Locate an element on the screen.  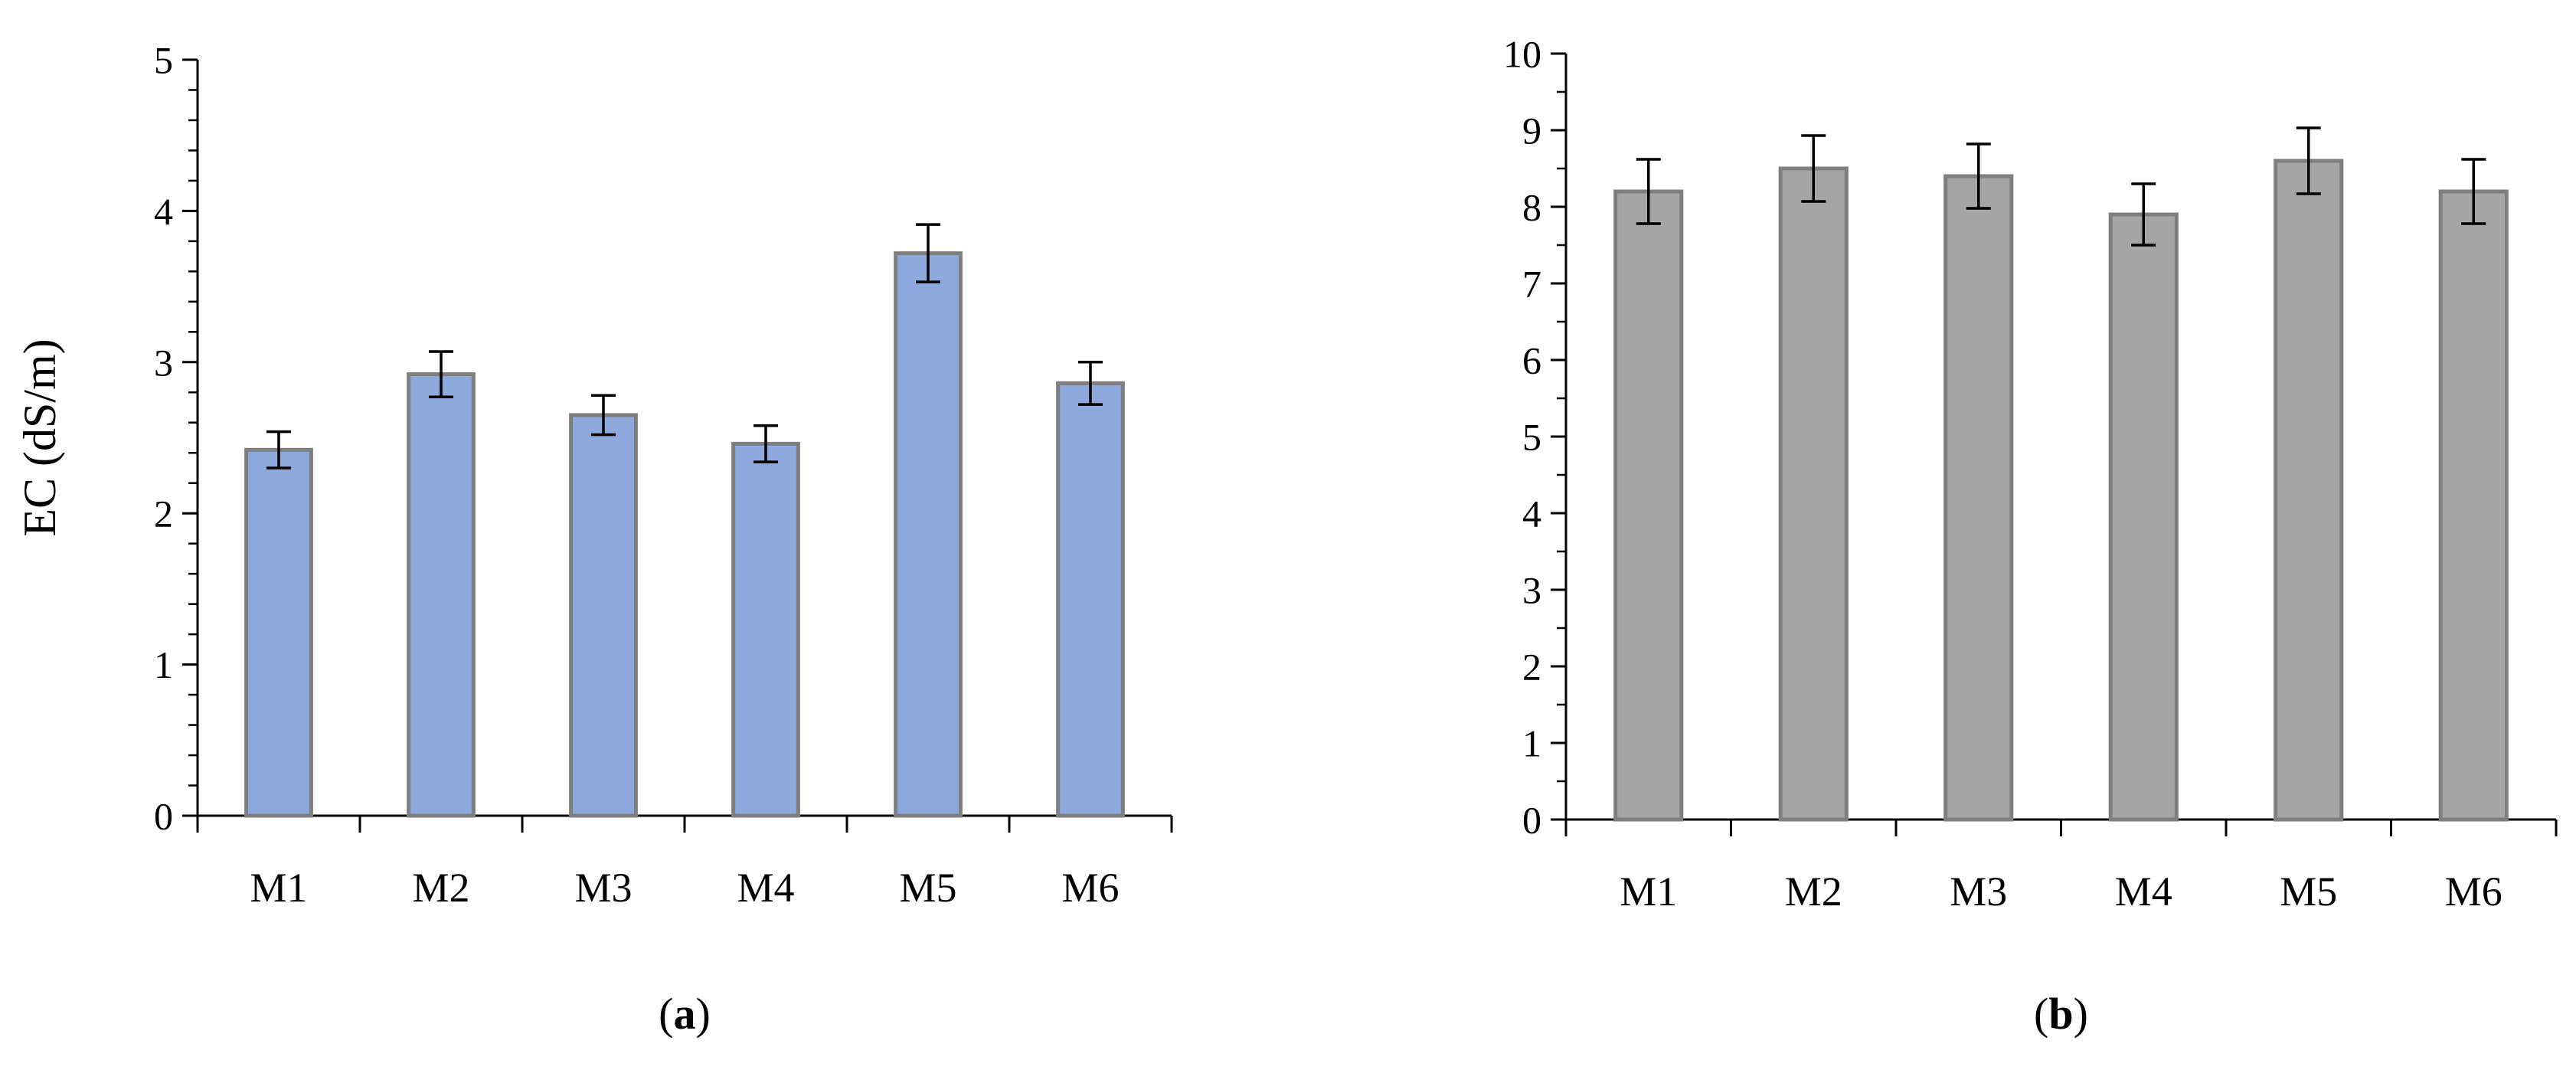
y-tick-label: 10 is located at coordinates (1522, 54).